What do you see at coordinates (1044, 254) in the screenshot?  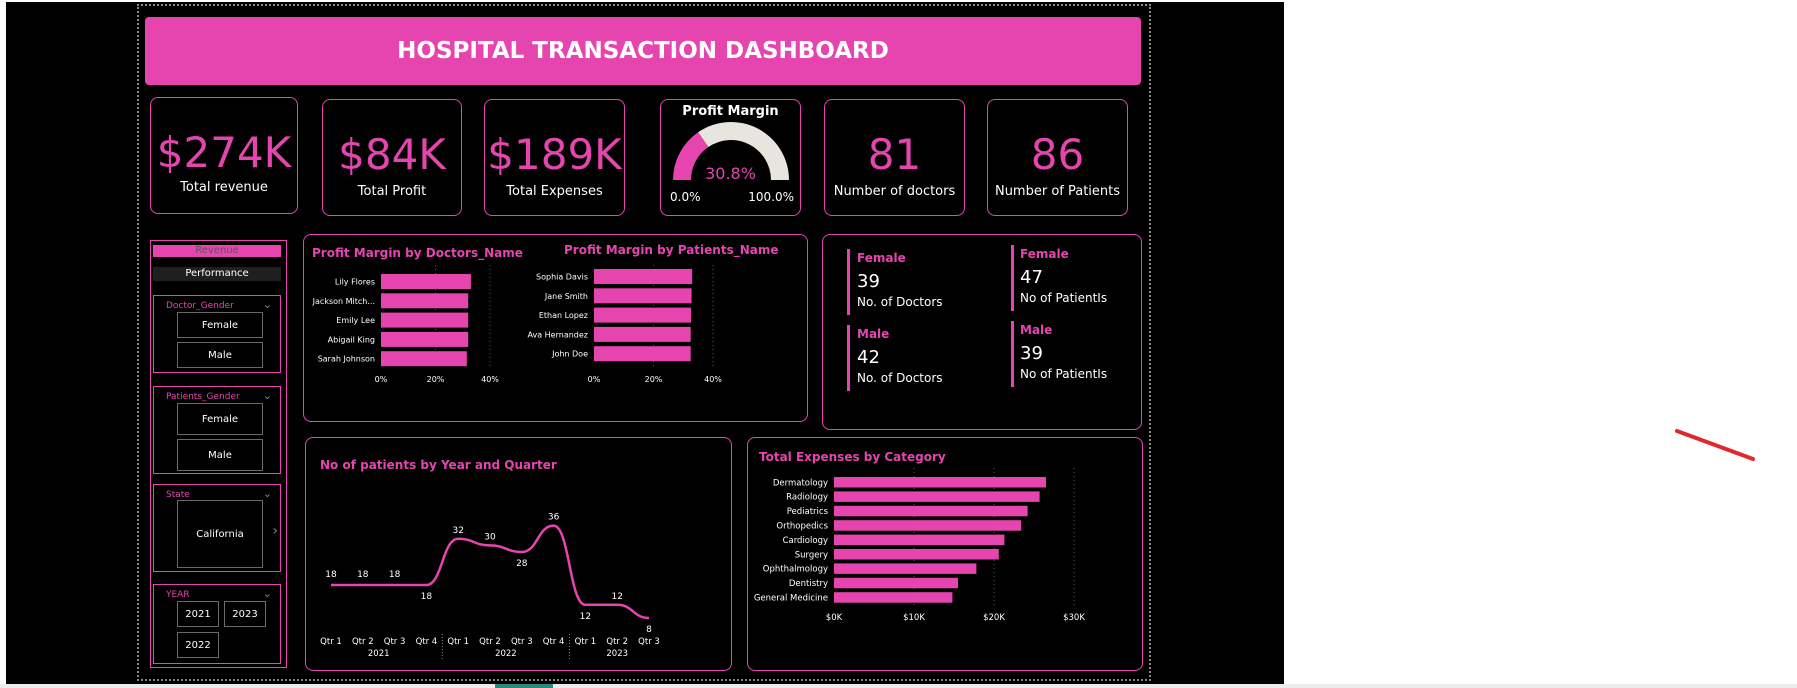 I see `patients-female-head: Female` at bounding box center [1044, 254].